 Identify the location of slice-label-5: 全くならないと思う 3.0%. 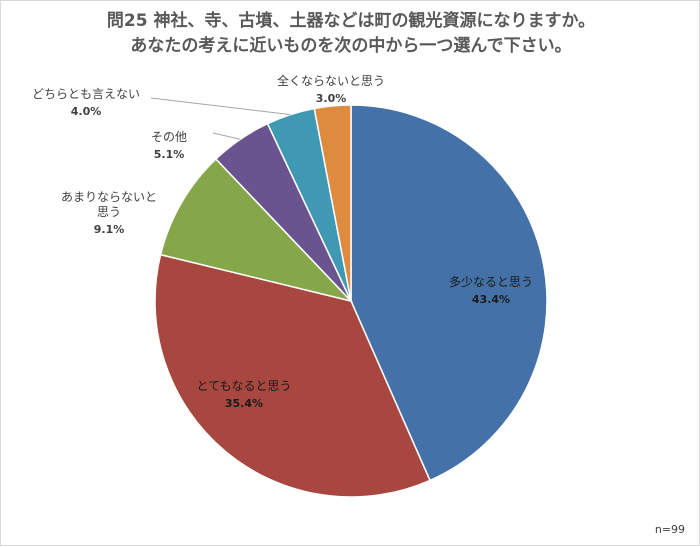
(331, 89).